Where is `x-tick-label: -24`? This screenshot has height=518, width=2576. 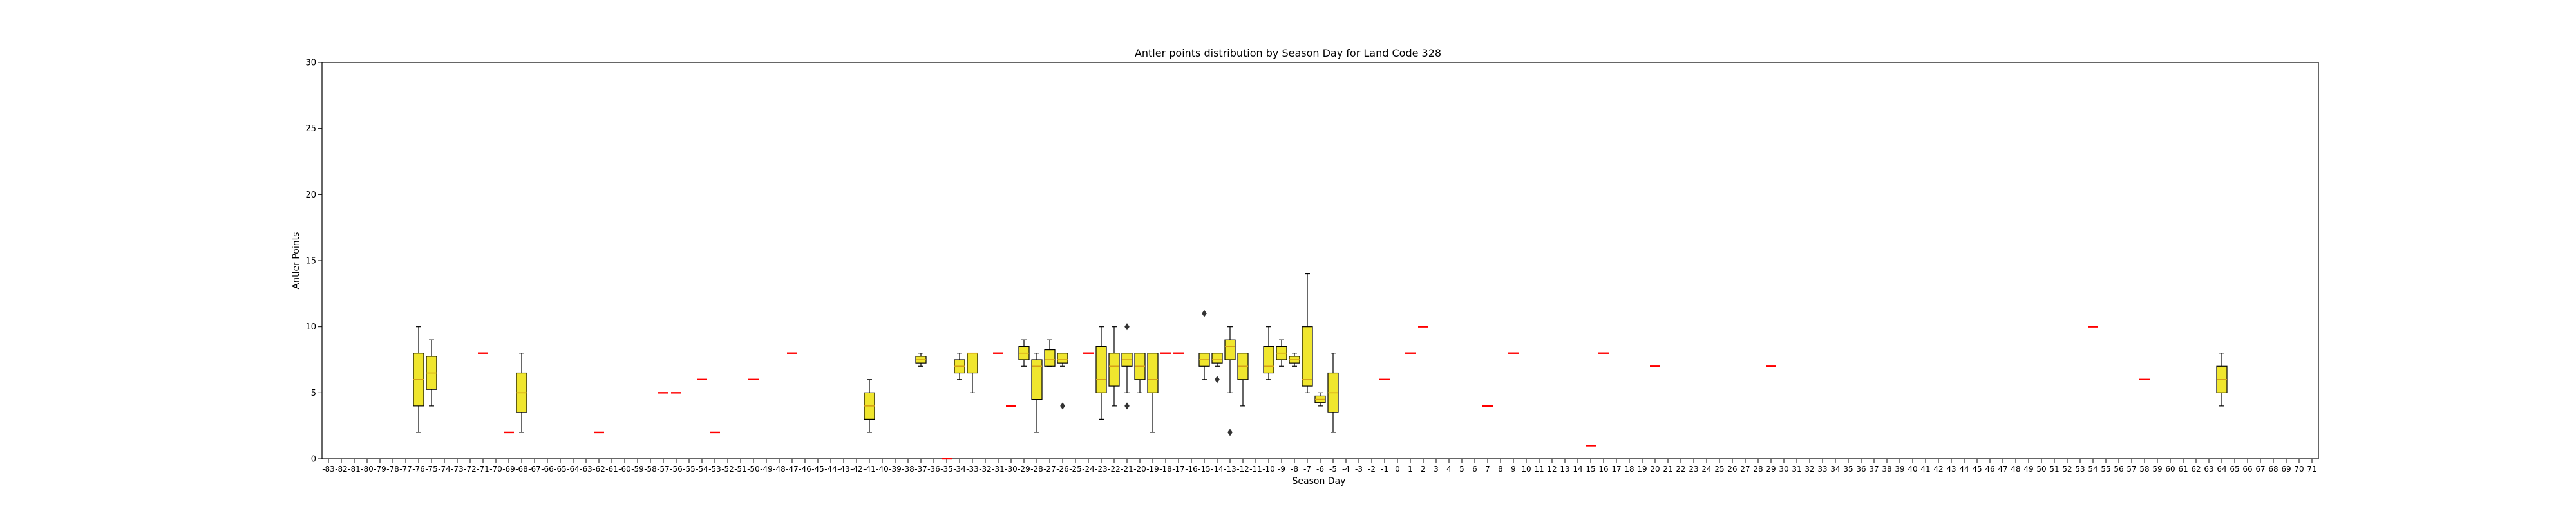
x-tick-label: -24 is located at coordinates (1089, 469).